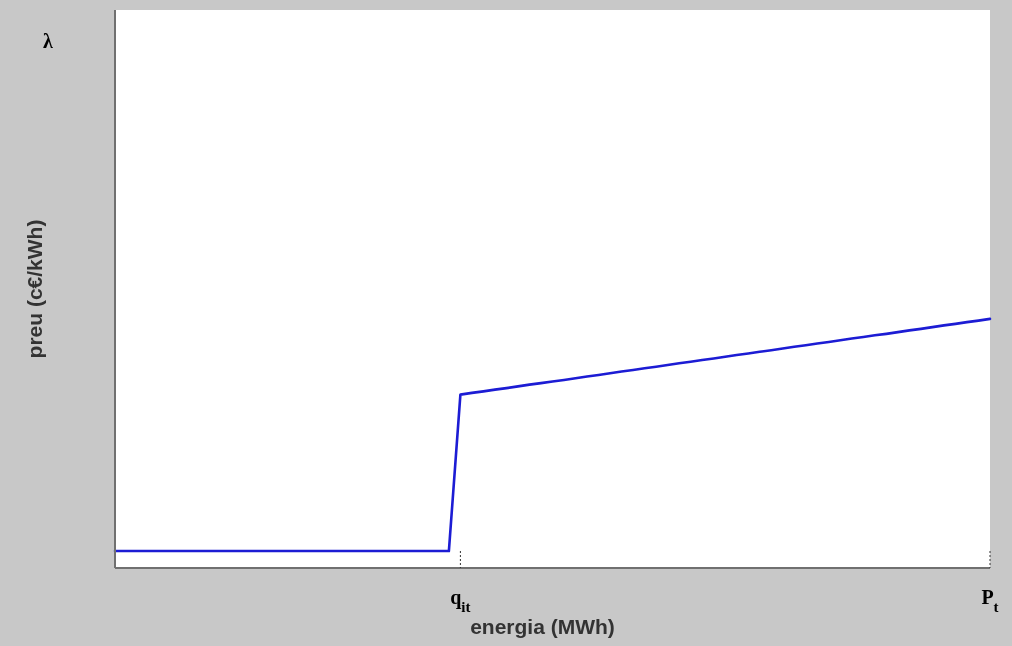  Describe the element at coordinates (34, 289) in the screenshot. I see `y-axis-title: preu (c€/kWh)` at that location.